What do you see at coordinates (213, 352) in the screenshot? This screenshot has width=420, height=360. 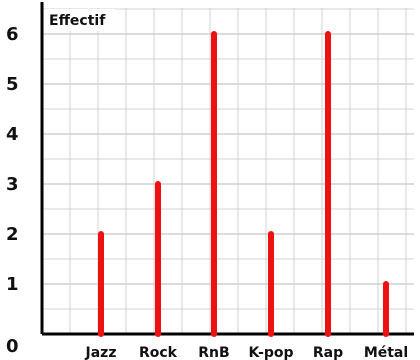 I see `x-tick-label: RnB` at bounding box center [213, 352].